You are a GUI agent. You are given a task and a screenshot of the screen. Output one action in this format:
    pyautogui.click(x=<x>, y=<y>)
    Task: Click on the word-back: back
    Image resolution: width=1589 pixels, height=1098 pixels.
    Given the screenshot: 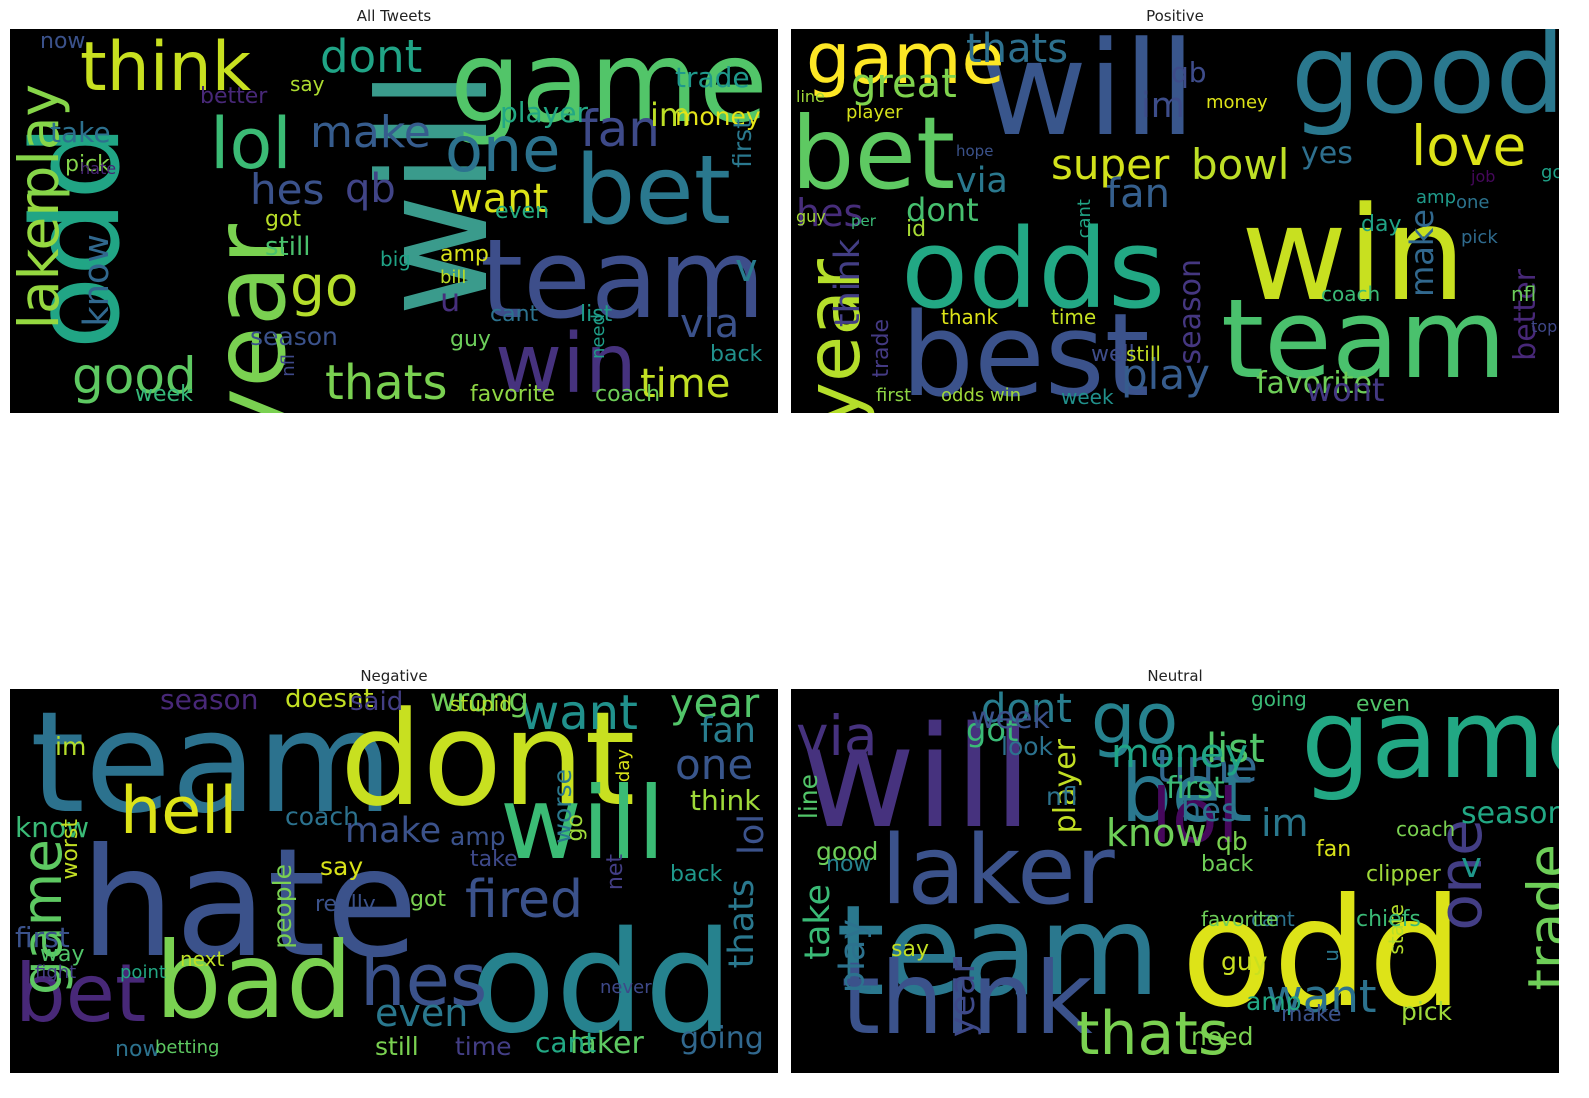 What is the action you would take?
    pyautogui.click(x=1227, y=864)
    